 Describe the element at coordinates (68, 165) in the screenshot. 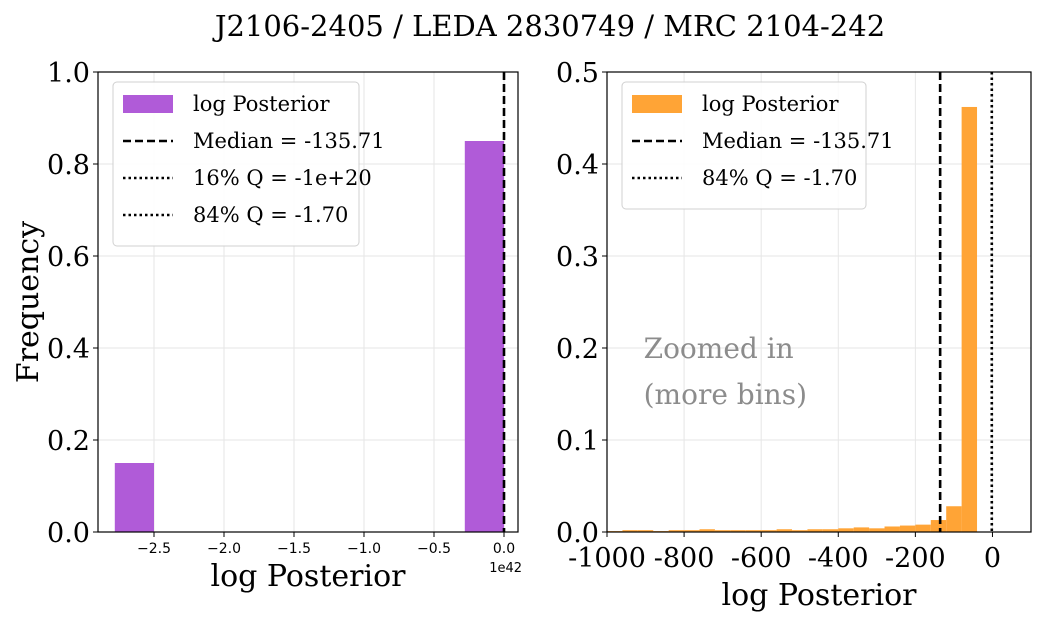

I see `y-tick-label: 0.8` at that location.